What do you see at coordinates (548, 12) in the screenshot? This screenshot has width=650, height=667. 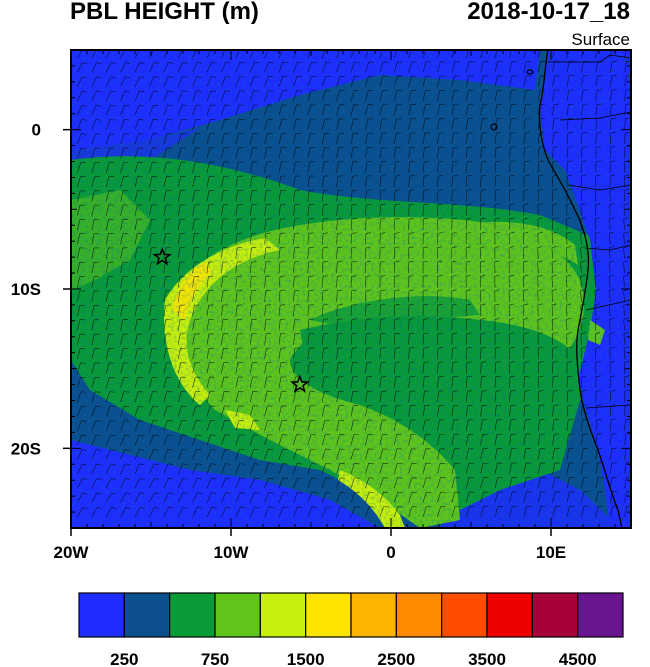 I see `valid-time-label: 2018-10-17_18` at bounding box center [548, 12].